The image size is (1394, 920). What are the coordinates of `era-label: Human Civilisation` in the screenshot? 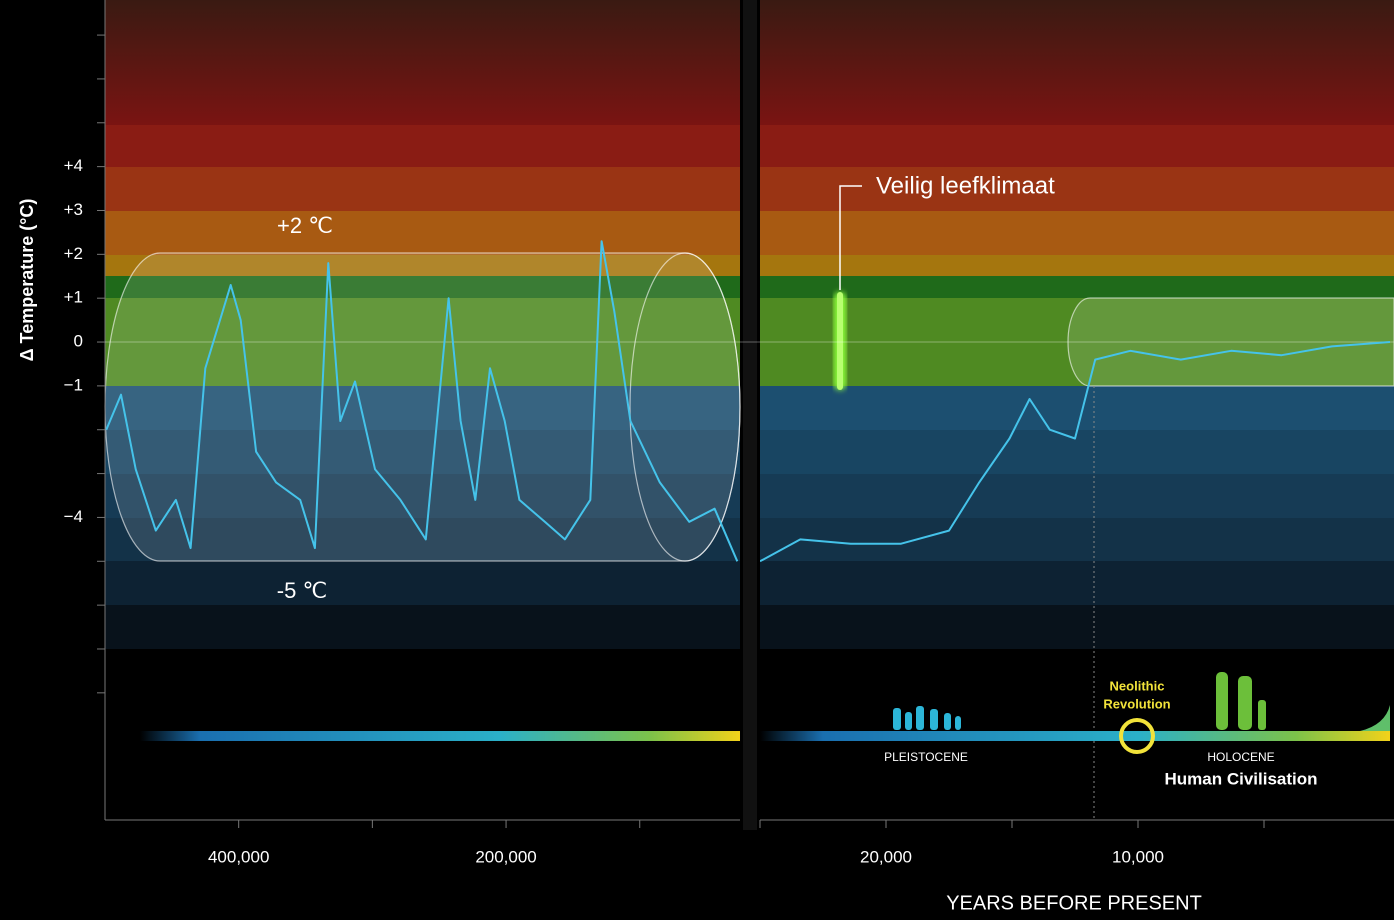 It's located at (1240, 778).